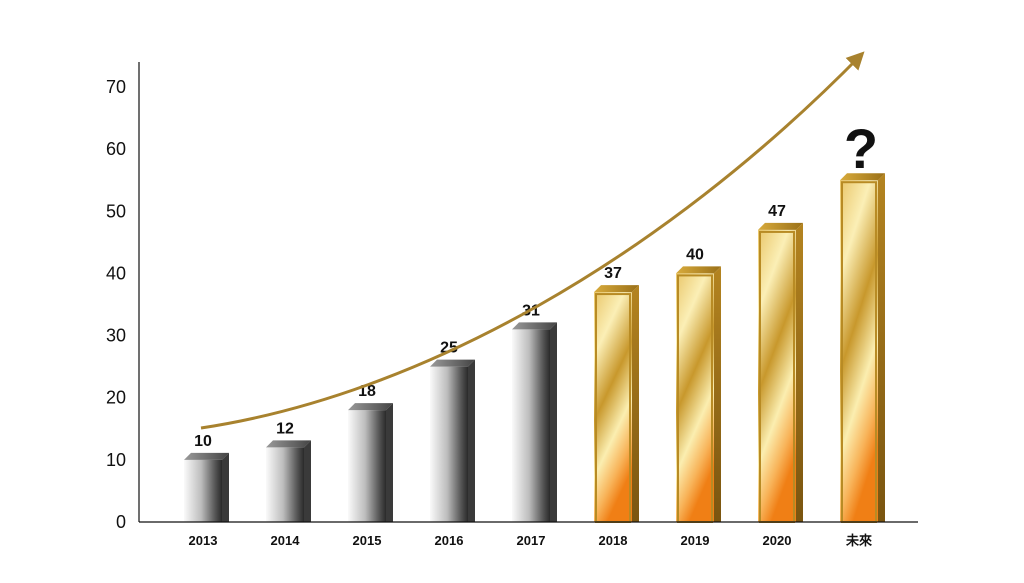  I want to click on y-tick-label: 60, so click(116, 149).